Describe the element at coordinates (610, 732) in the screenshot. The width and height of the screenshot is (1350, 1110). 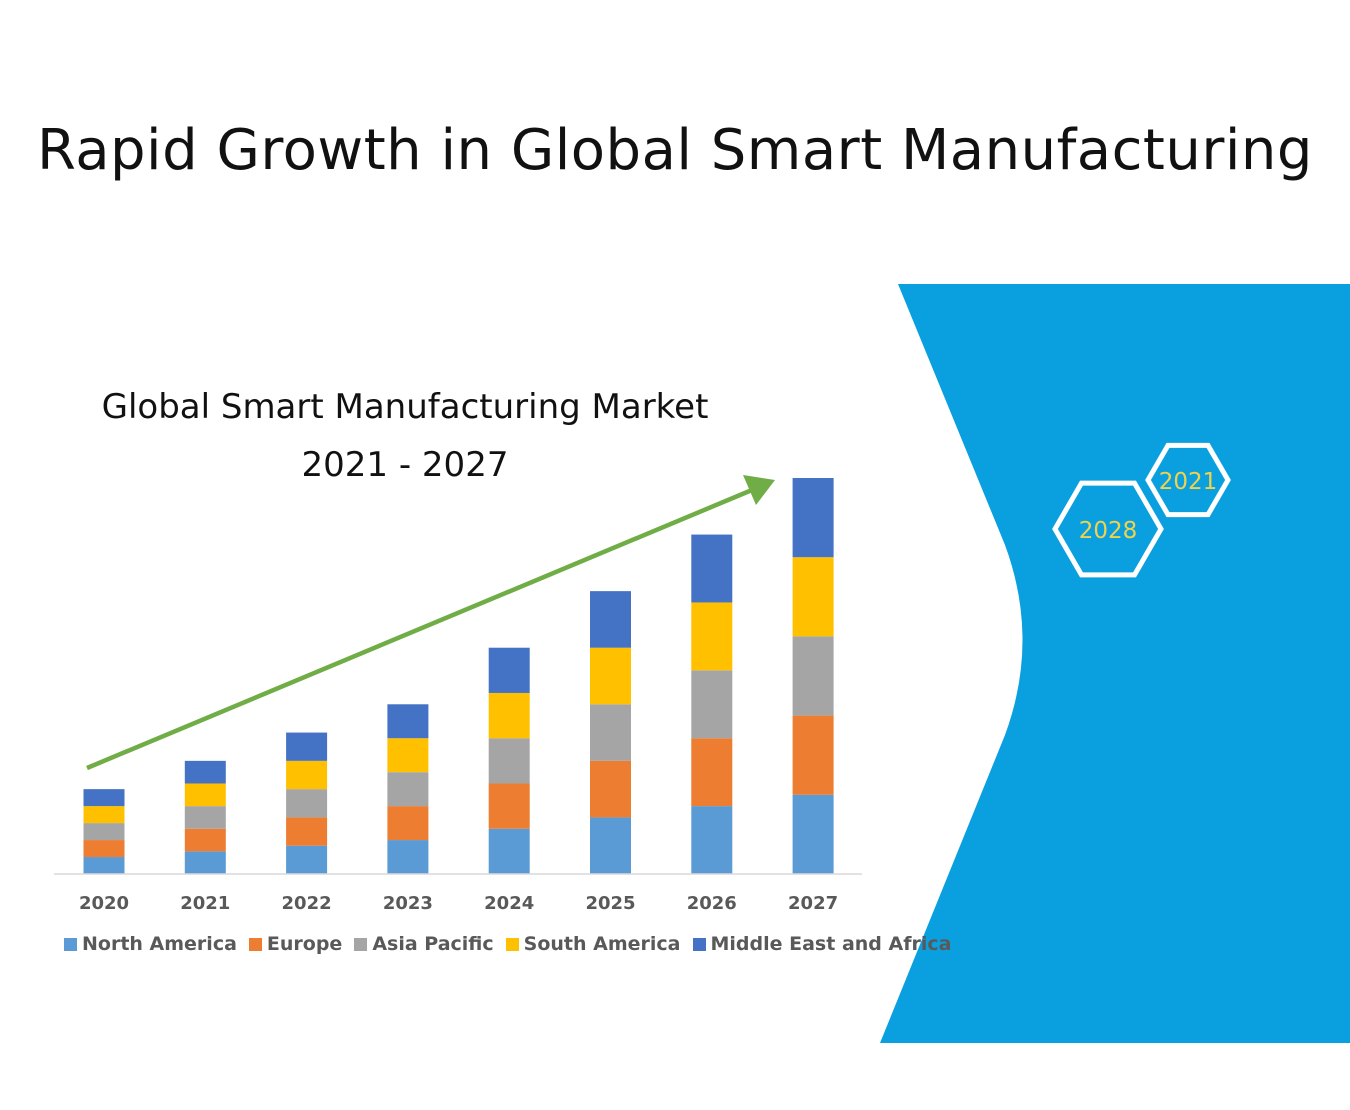
I see `bar-segment-asia-pacific-2025` at that location.